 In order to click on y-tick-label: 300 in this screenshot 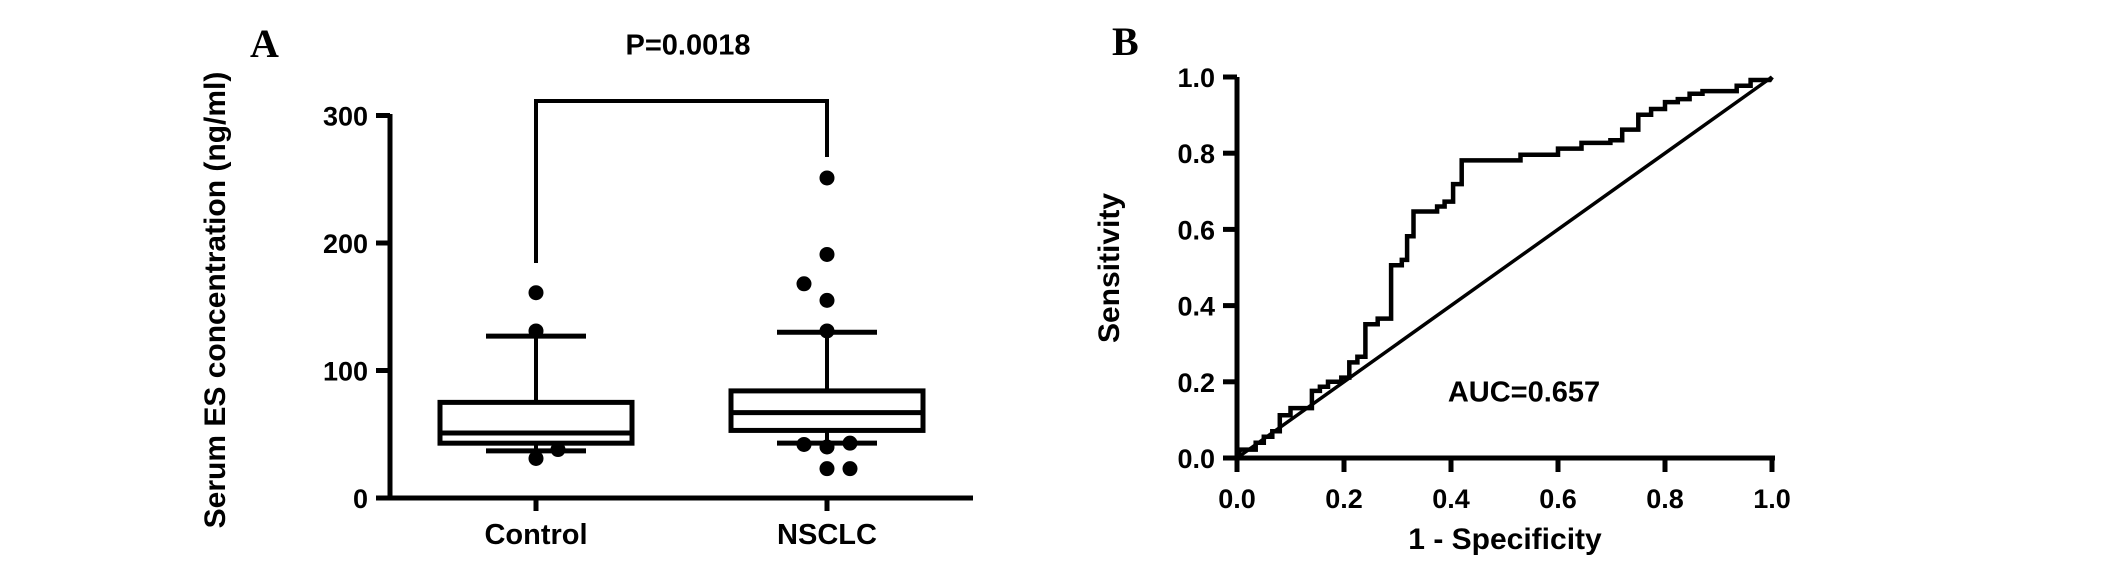, I will do `click(345, 117)`.